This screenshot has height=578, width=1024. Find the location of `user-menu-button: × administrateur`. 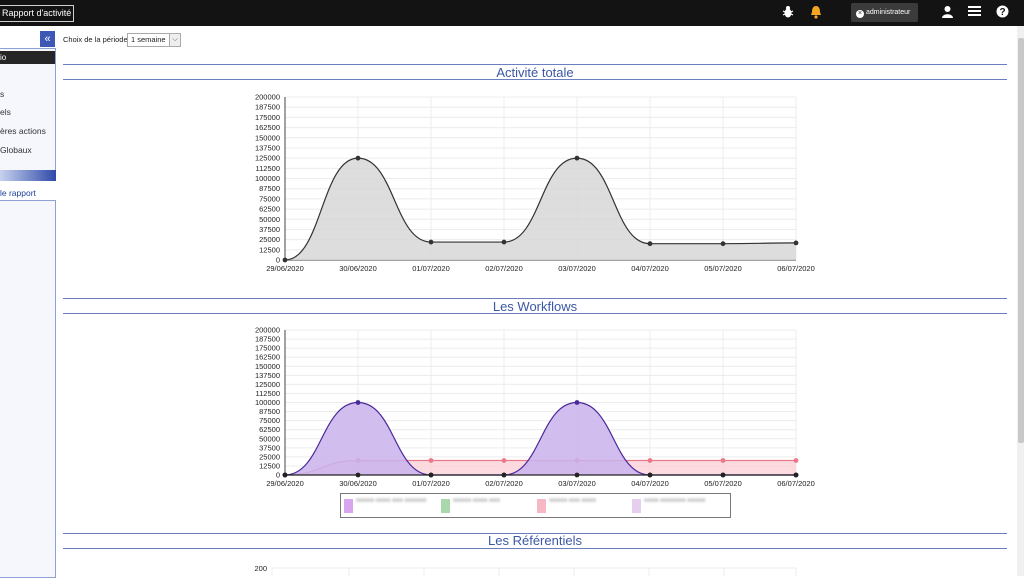

user-menu-button: × administrateur is located at coordinates (884, 12).